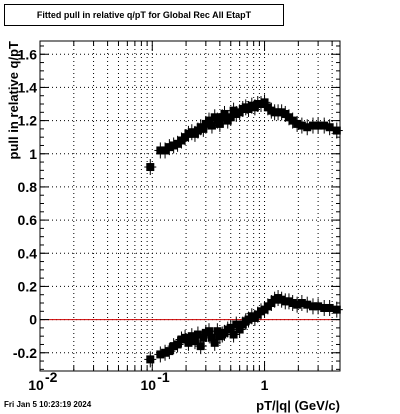 The width and height of the screenshot is (400, 414). I want to click on y-tick-label: 1.2, so click(28, 121).